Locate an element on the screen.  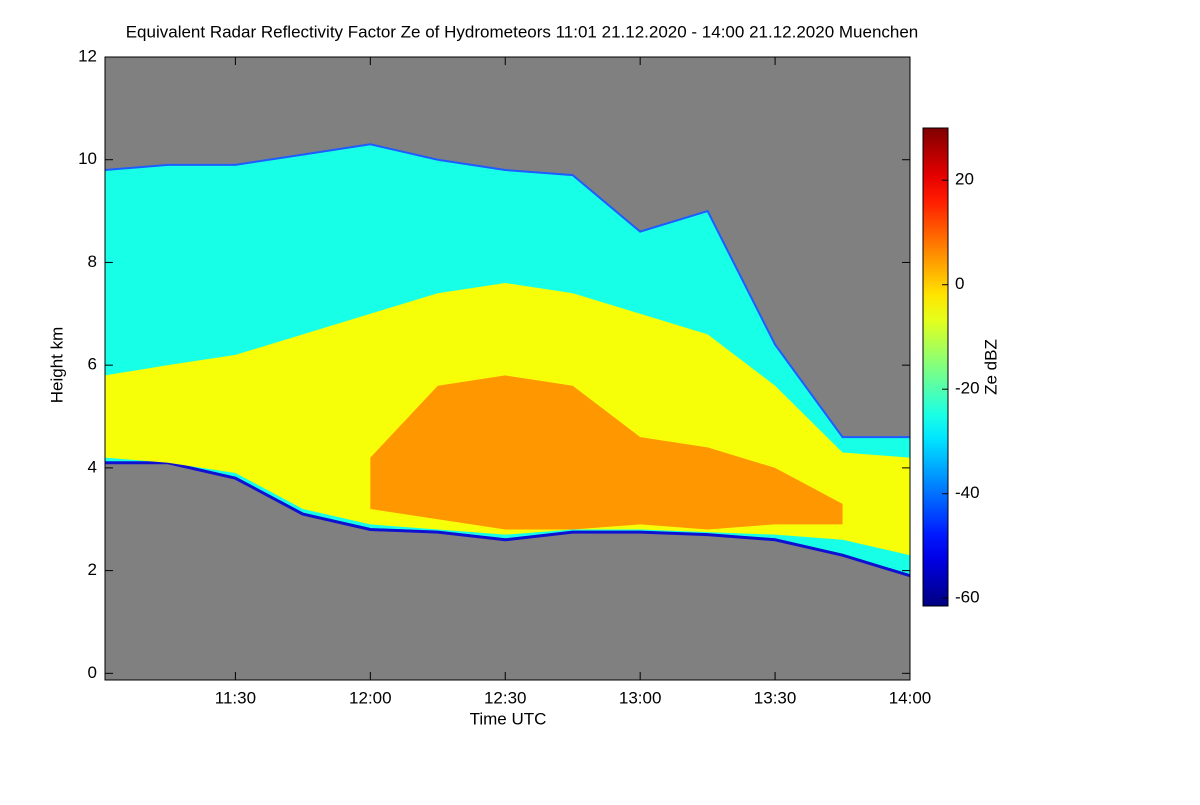
y-axis-label: Height km is located at coordinates (56, 365).